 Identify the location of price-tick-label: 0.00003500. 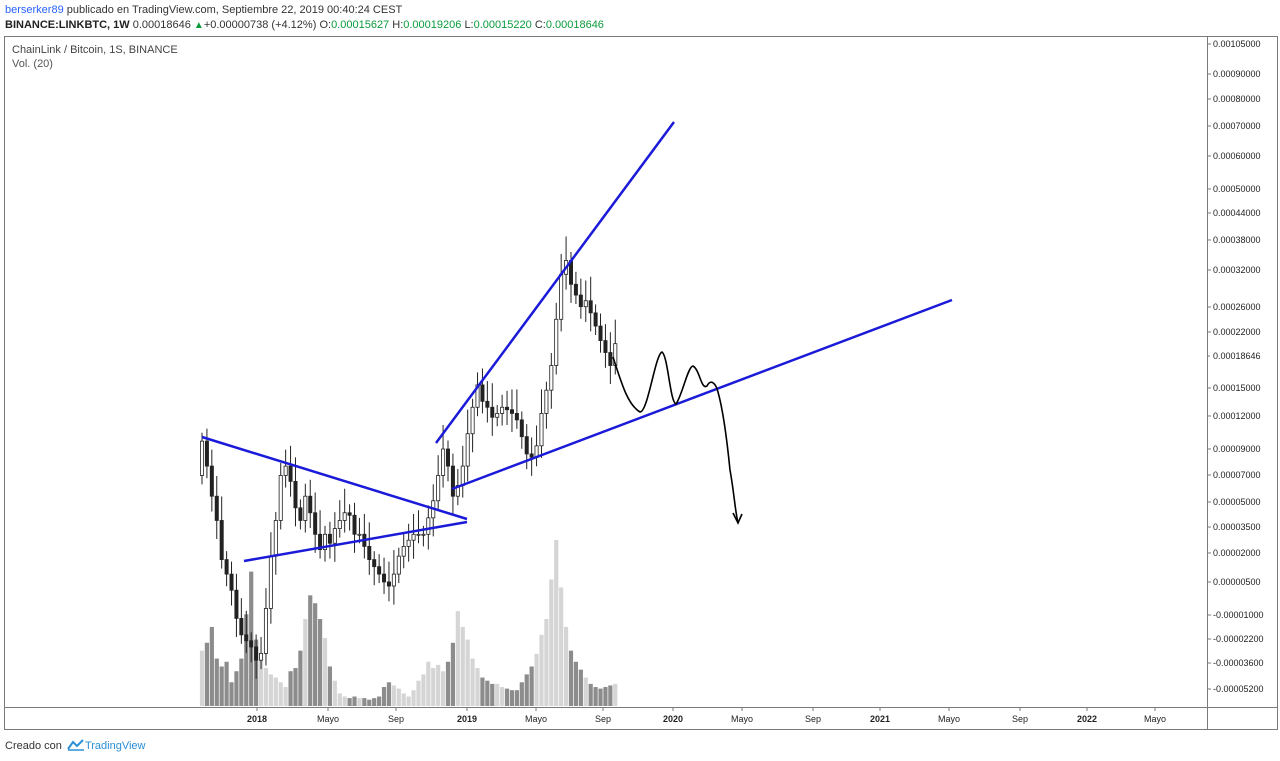
(1237, 527).